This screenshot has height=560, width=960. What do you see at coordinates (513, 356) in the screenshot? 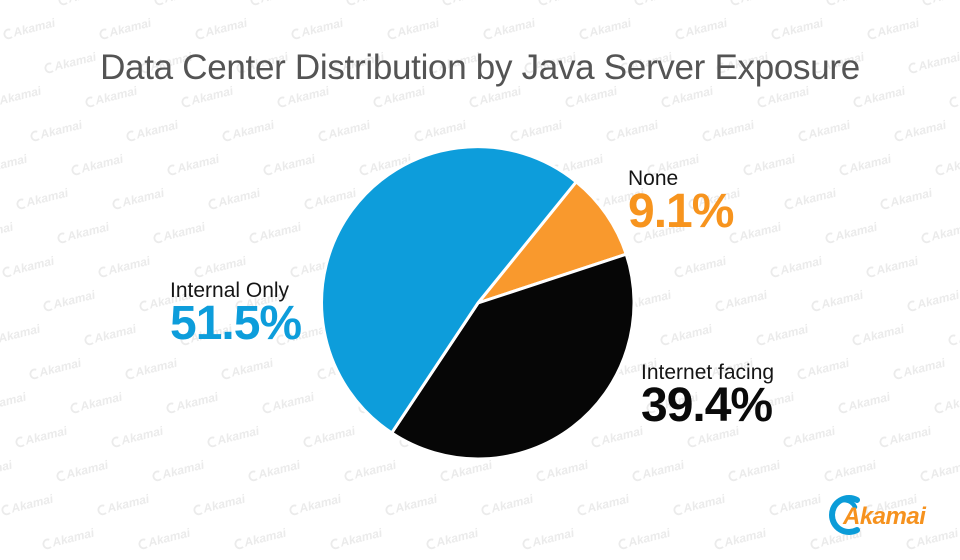
I see `pie-slice-internet-facing` at bounding box center [513, 356].